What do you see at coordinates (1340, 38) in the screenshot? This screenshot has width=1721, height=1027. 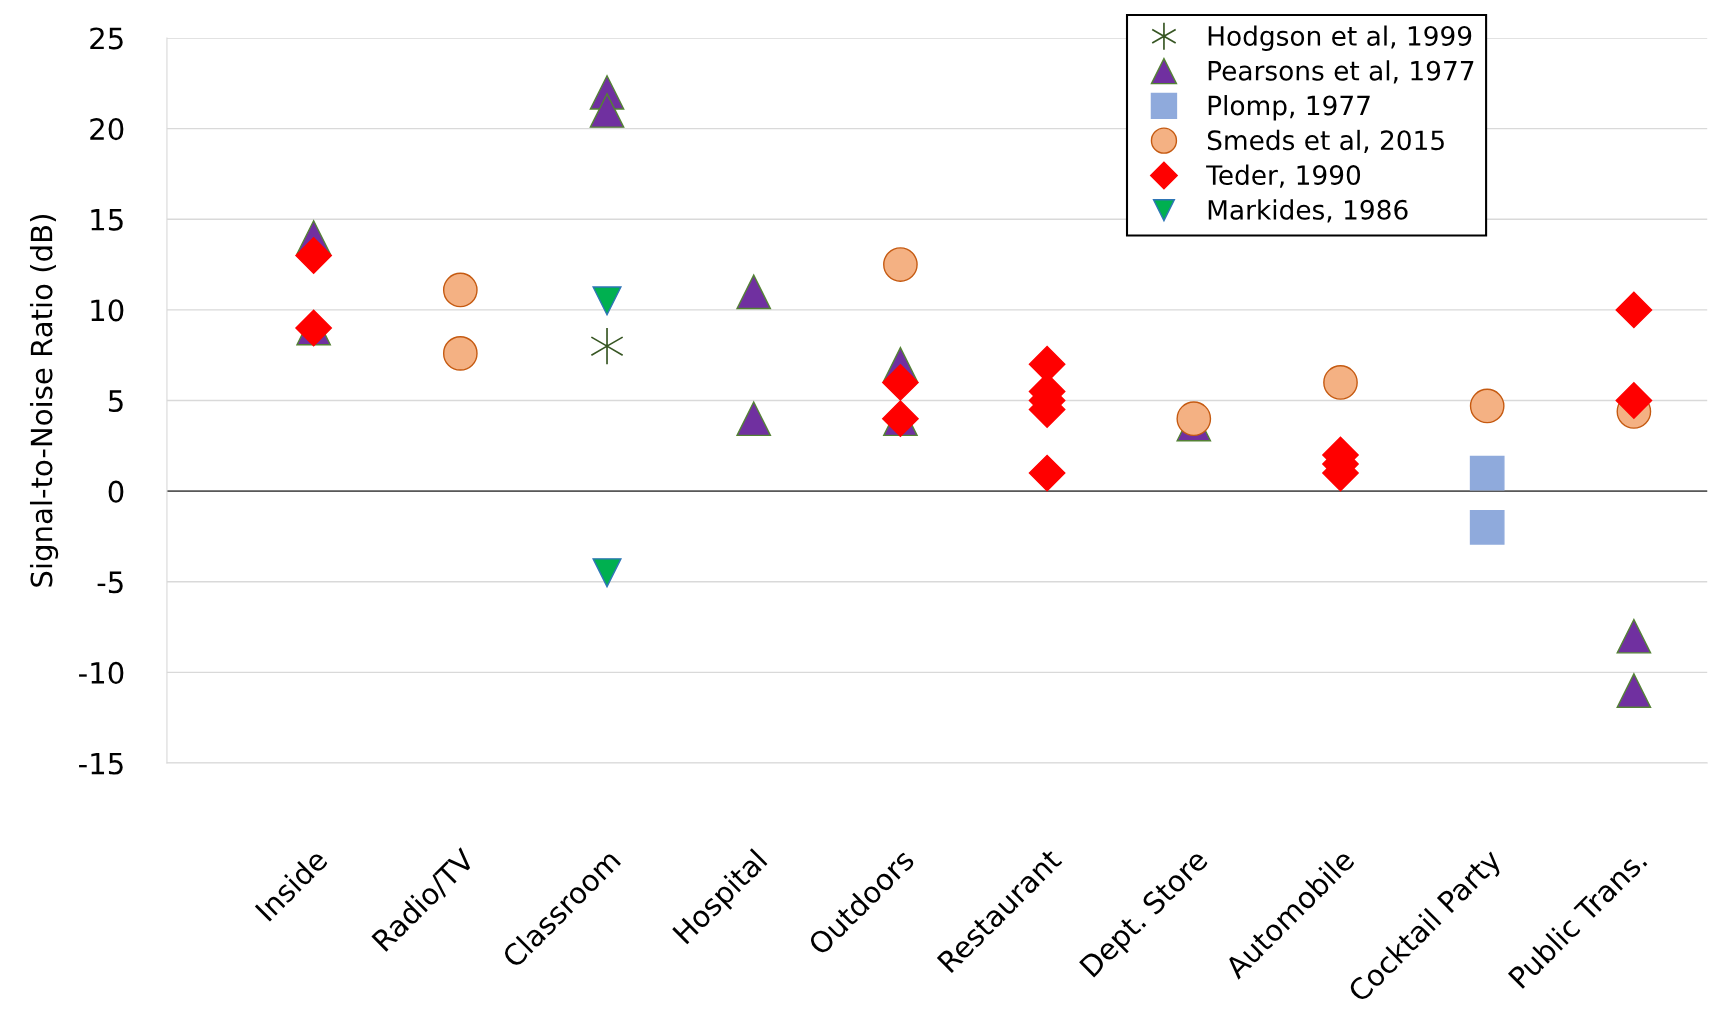 I see `legend-label: Hodgson et al, 1999` at bounding box center [1340, 38].